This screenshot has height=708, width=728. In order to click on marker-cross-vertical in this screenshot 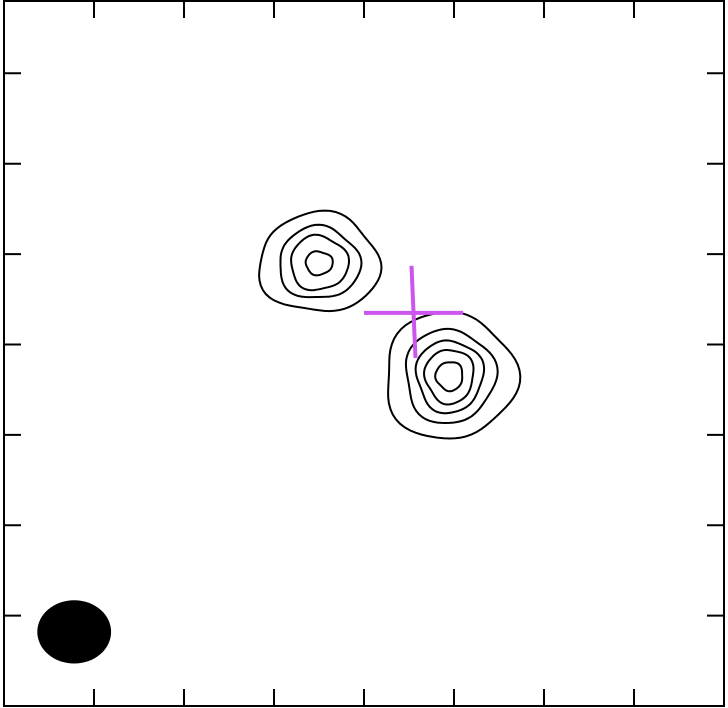, I will do `click(413, 312)`.